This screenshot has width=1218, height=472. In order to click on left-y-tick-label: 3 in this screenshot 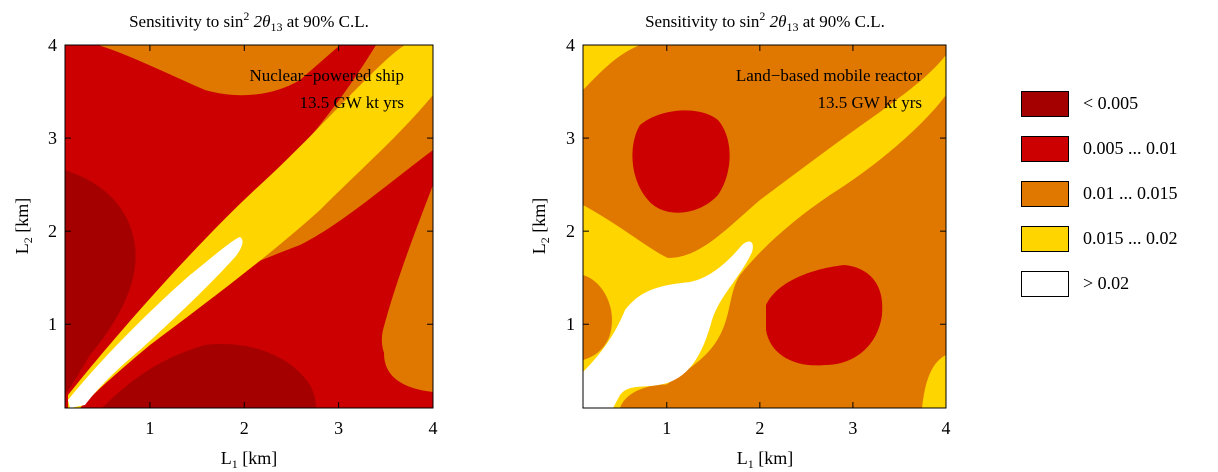, I will do `click(52, 138)`.